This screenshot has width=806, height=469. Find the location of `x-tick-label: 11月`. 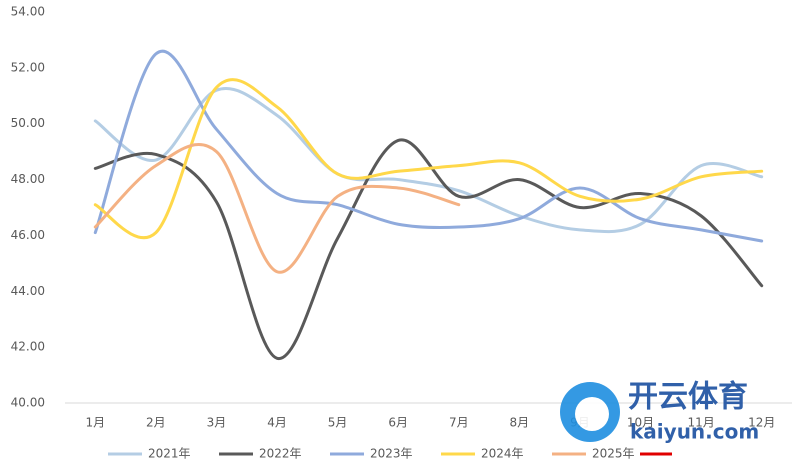

x-tick-label: 11月 is located at coordinates (700, 423).